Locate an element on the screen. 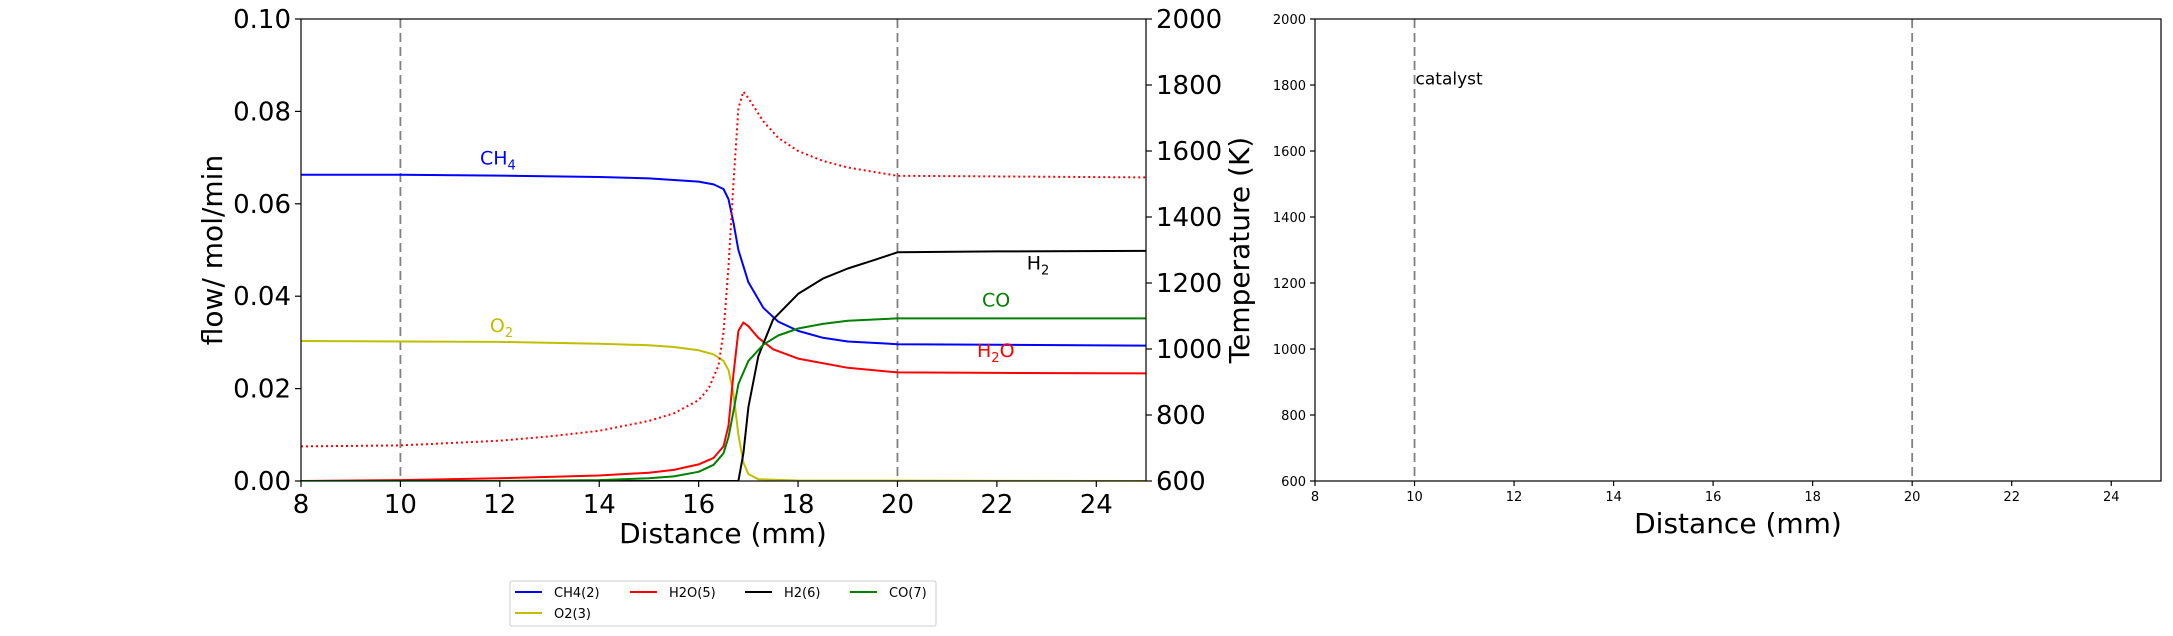 Image resolution: width=2173 pixels, height=636 pixels. y-tick-label: 0.08 is located at coordinates (262, 112).